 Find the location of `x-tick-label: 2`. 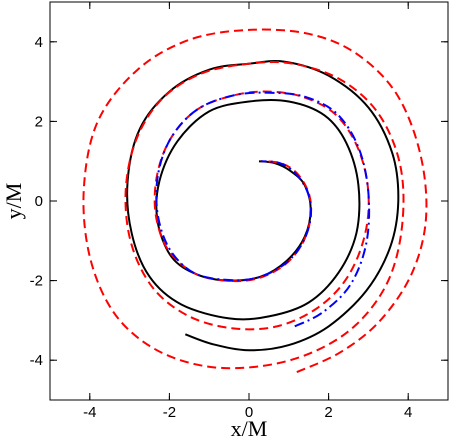

x-tick-label: 2 is located at coordinates (328, 412).